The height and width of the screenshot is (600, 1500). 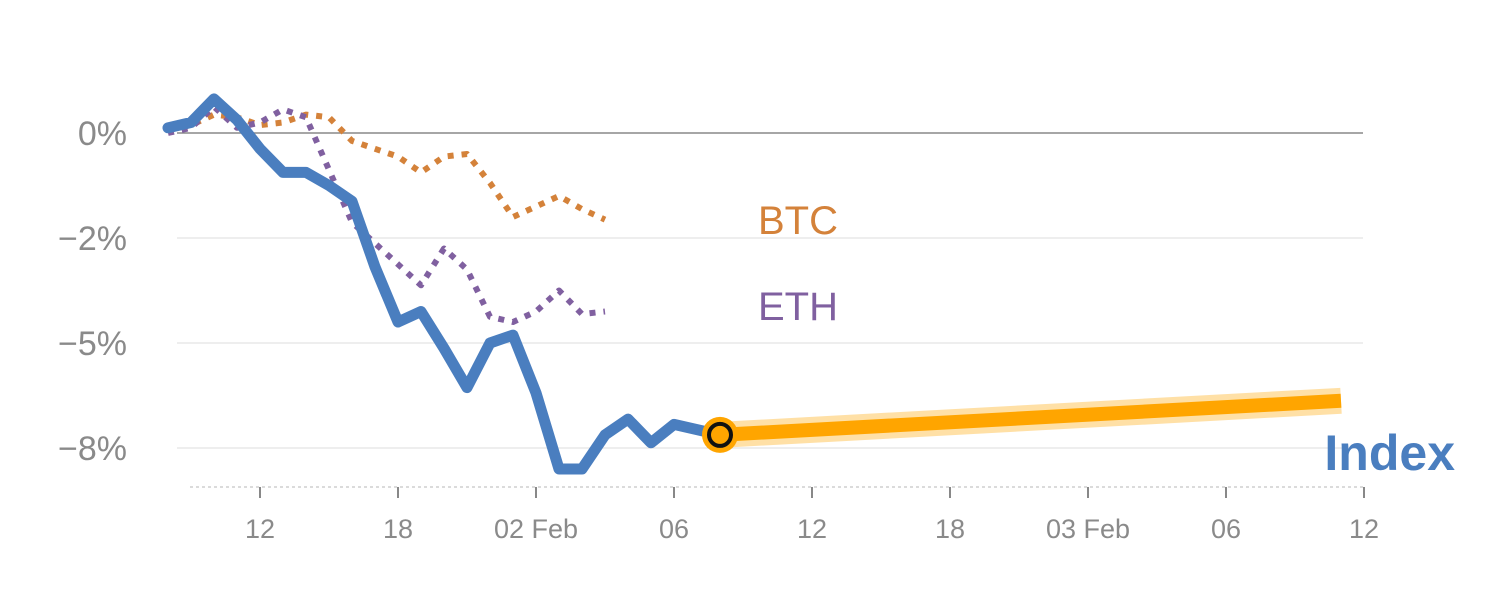 What do you see at coordinates (798, 221) in the screenshot?
I see `series-label-btc: BTC` at bounding box center [798, 221].